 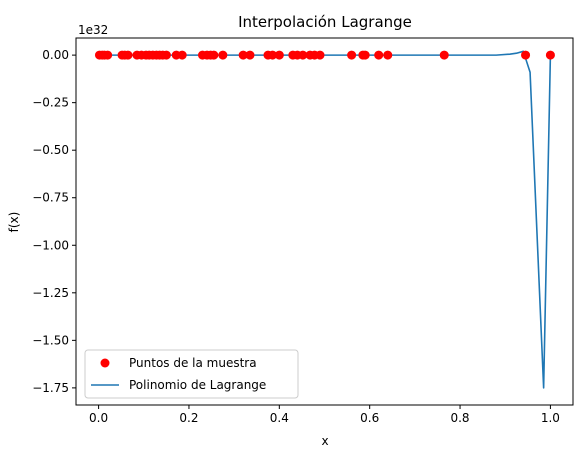 What do you see at coordinates (14, 222) in the screenshot?
I see `y-axis-label: f(x)` at bounding box center [14, 222].